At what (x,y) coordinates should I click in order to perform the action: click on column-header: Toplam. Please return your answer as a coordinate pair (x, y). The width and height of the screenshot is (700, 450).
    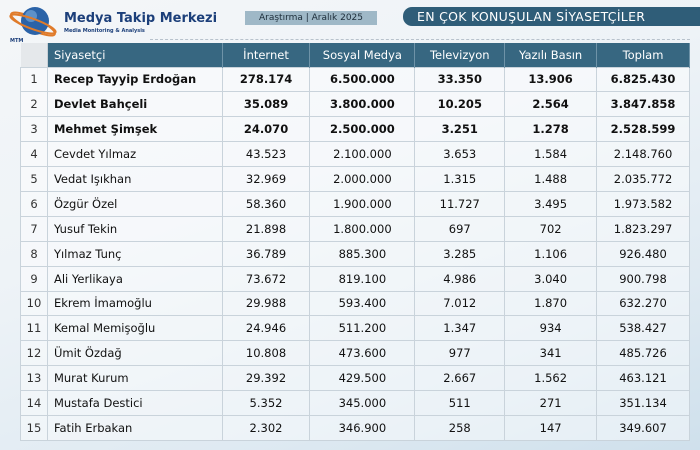
    Looking at the image, I should click on (643, 55).